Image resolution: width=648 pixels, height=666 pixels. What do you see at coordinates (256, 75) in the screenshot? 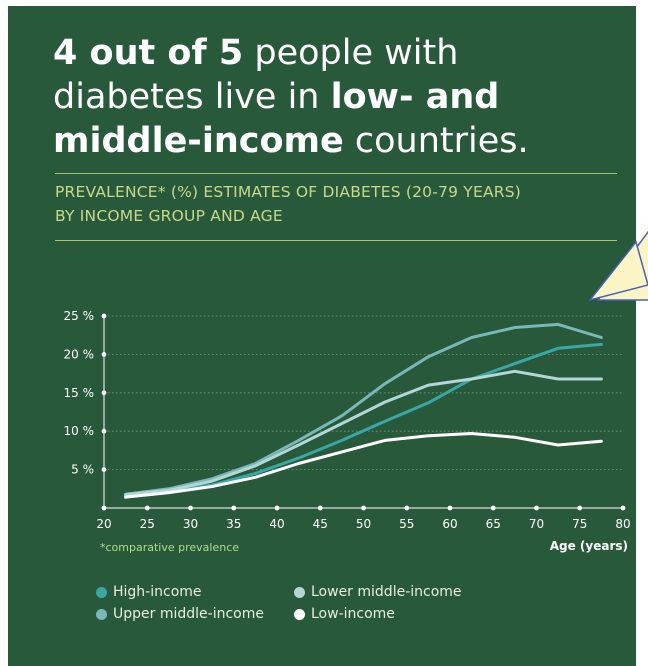
I see `headline-text-2: people with diabetes live in` at bounding box center [256, 75].